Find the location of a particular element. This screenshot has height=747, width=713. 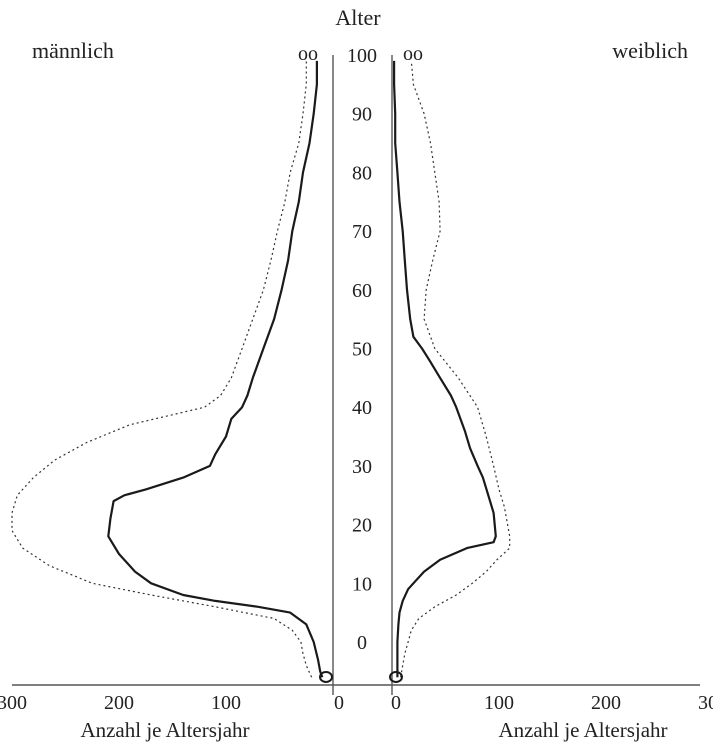

age-tick-50: 50 is located at coordinates (362, 350).